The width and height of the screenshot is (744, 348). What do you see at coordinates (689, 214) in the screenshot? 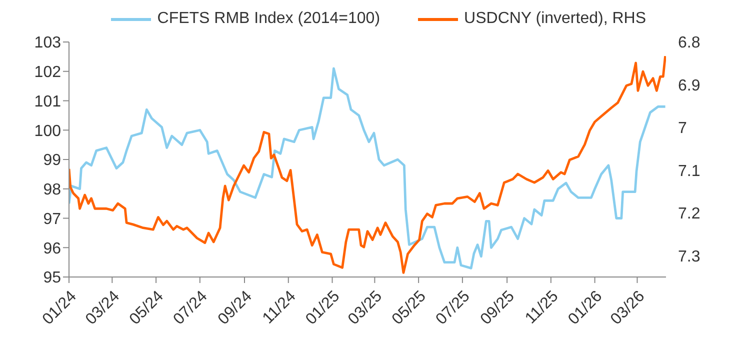
I see `y2-tick-label: 7.2` at bounding box center [689, 214].